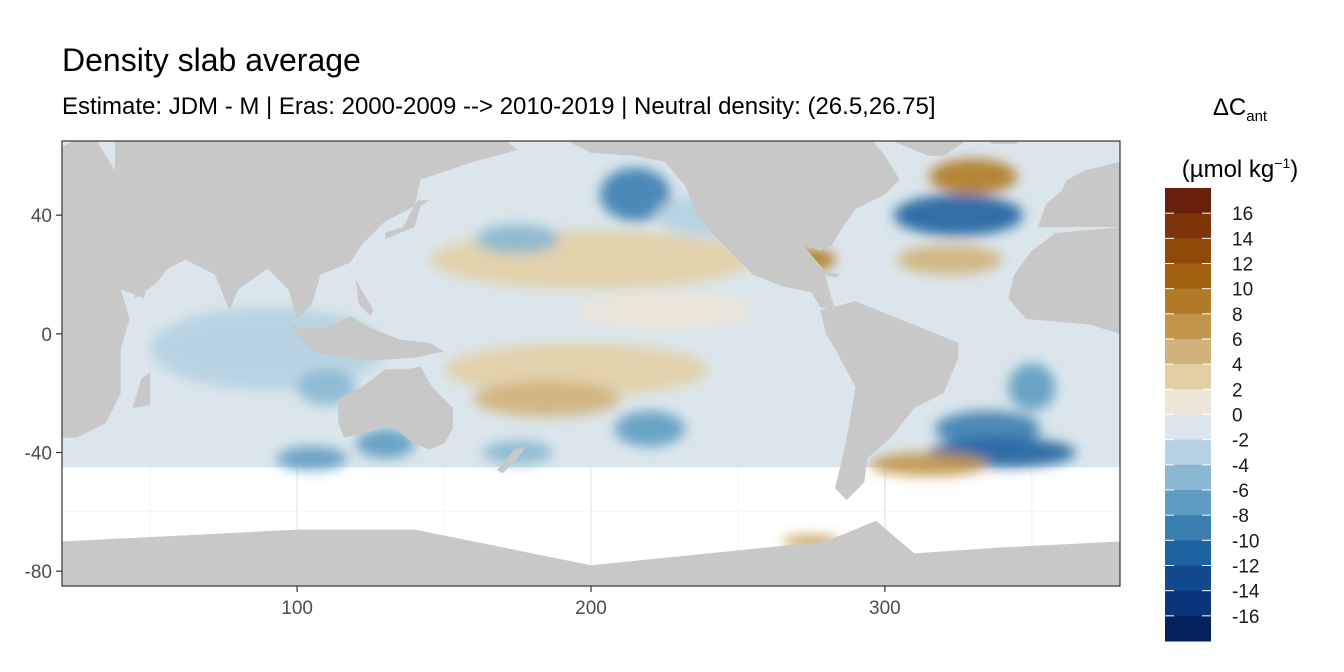 The width and height of the screenshot is (1344, 672). What do you see at coordinates (1245, 617) in the screenshot?
I see `colorbar-label: -16` at bounding box center [1245, 617].